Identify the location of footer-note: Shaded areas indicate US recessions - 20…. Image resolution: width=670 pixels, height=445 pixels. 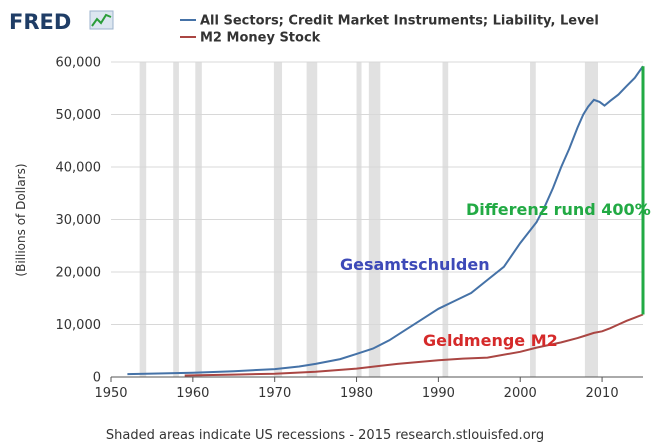
(325, 435).